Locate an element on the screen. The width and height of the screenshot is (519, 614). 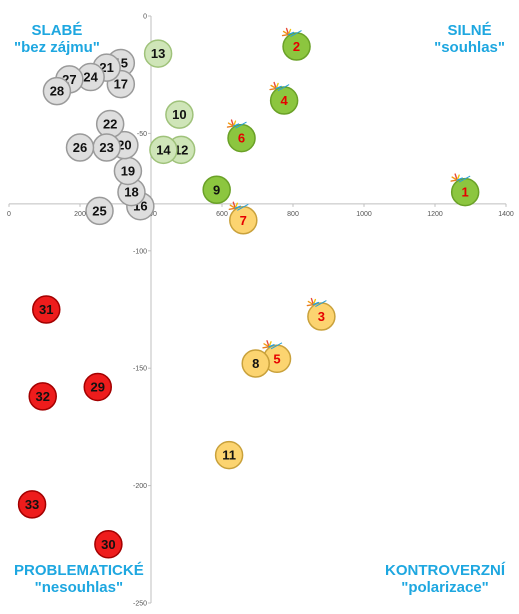
data-point: 23 is located at coordinates (106, 147).